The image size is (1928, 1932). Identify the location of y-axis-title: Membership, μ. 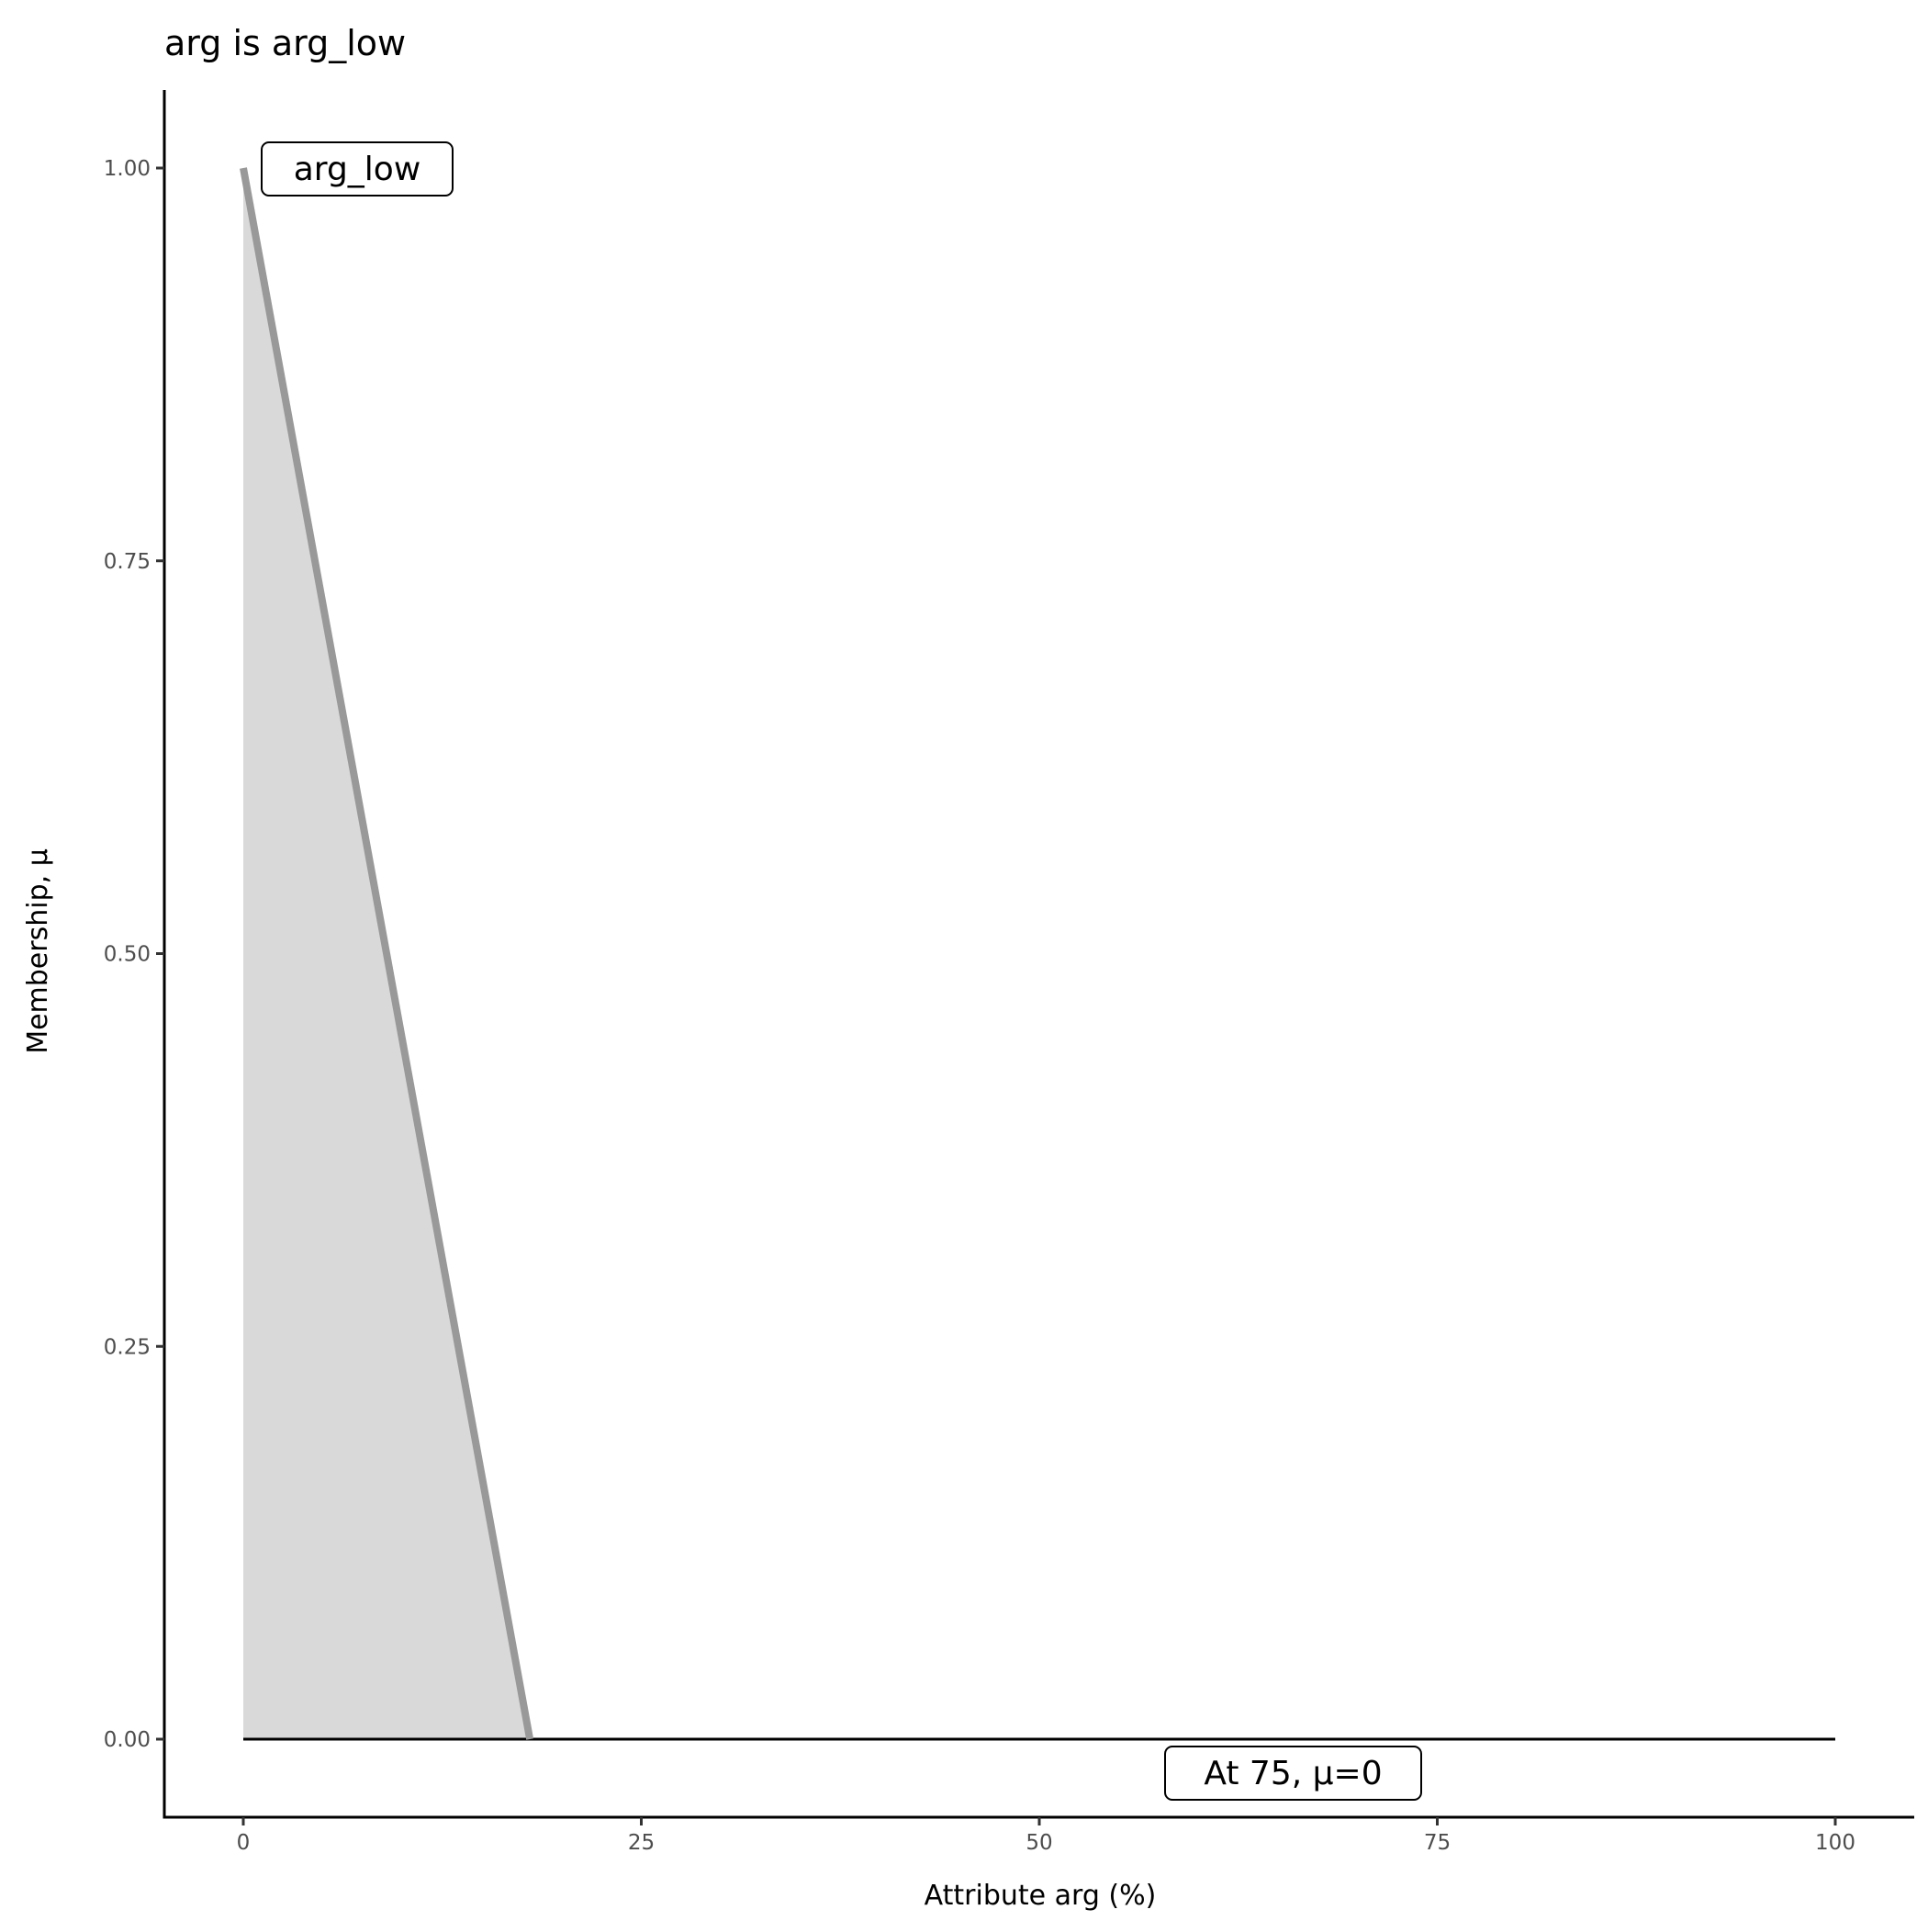
(38, 951).